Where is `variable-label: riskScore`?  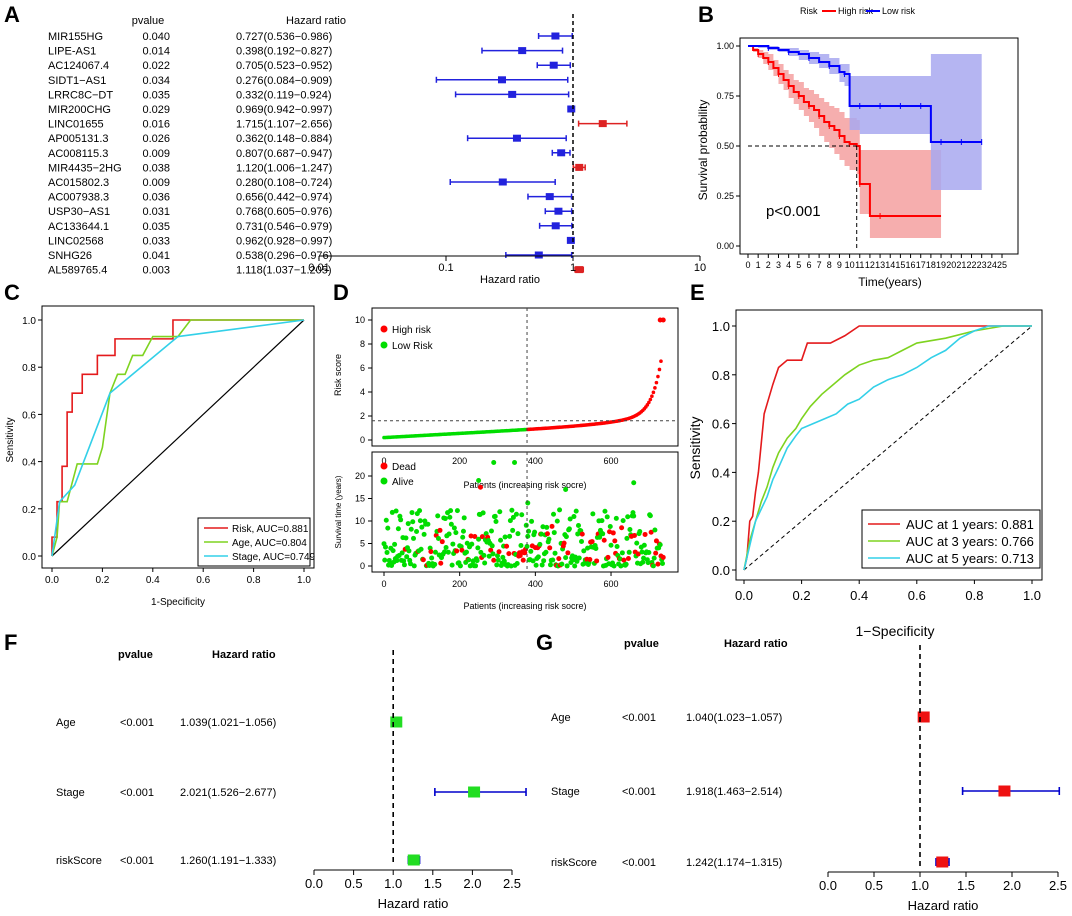
variable-label: riskScore is located at coordinates (79, 861).